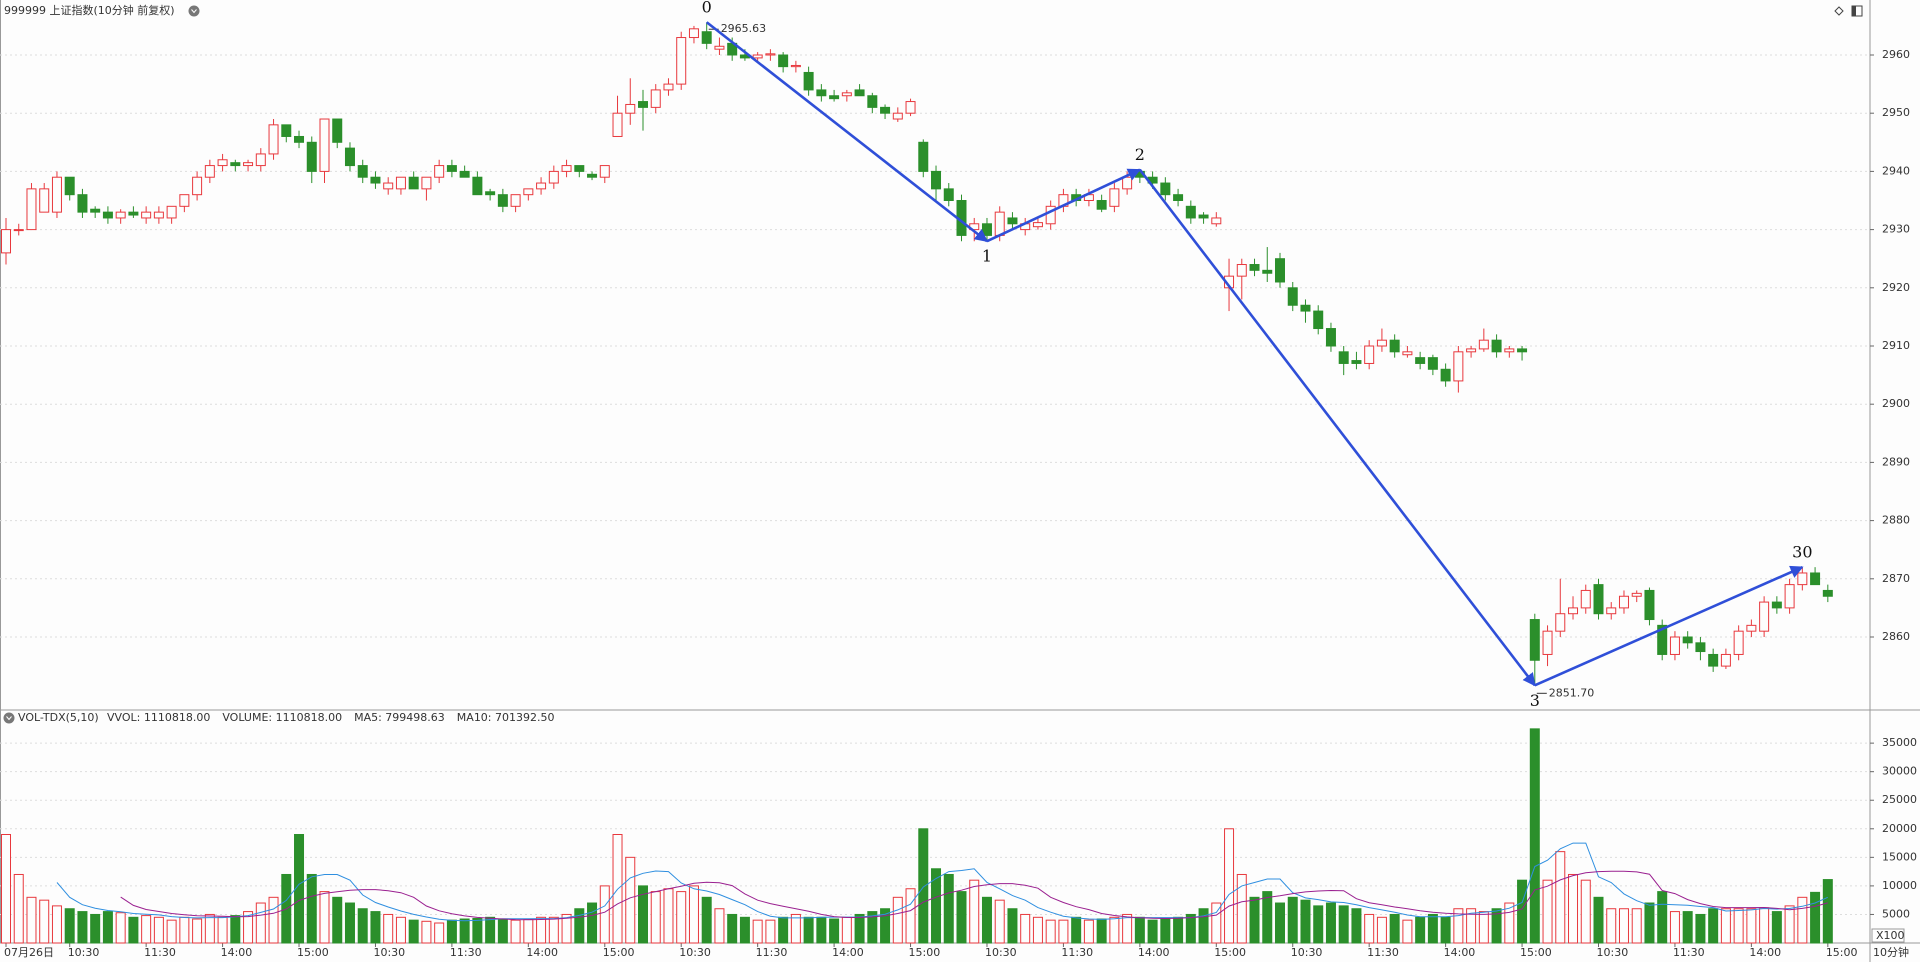 Image resolution: width=1920 pixels, height=962 pixels. What do you see at coordinates (1899, 771) in the screenshot?
I see `y-tick-label: 30000` at bounding box center [1899, 771].